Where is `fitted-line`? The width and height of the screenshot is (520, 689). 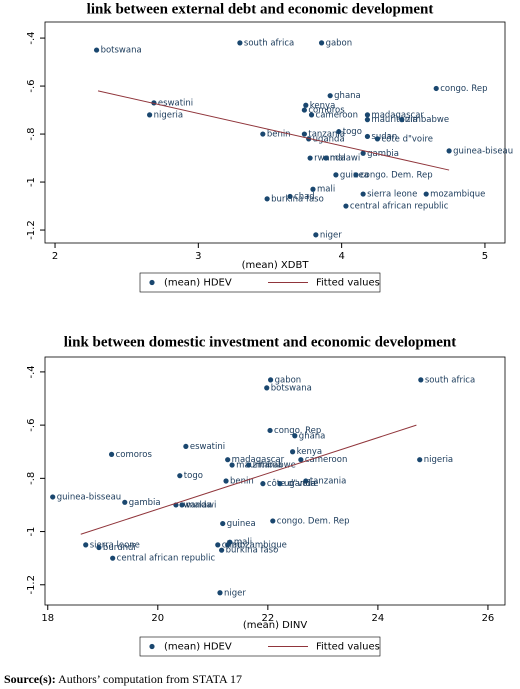
fitted-line is located at coordinates (273, 130).